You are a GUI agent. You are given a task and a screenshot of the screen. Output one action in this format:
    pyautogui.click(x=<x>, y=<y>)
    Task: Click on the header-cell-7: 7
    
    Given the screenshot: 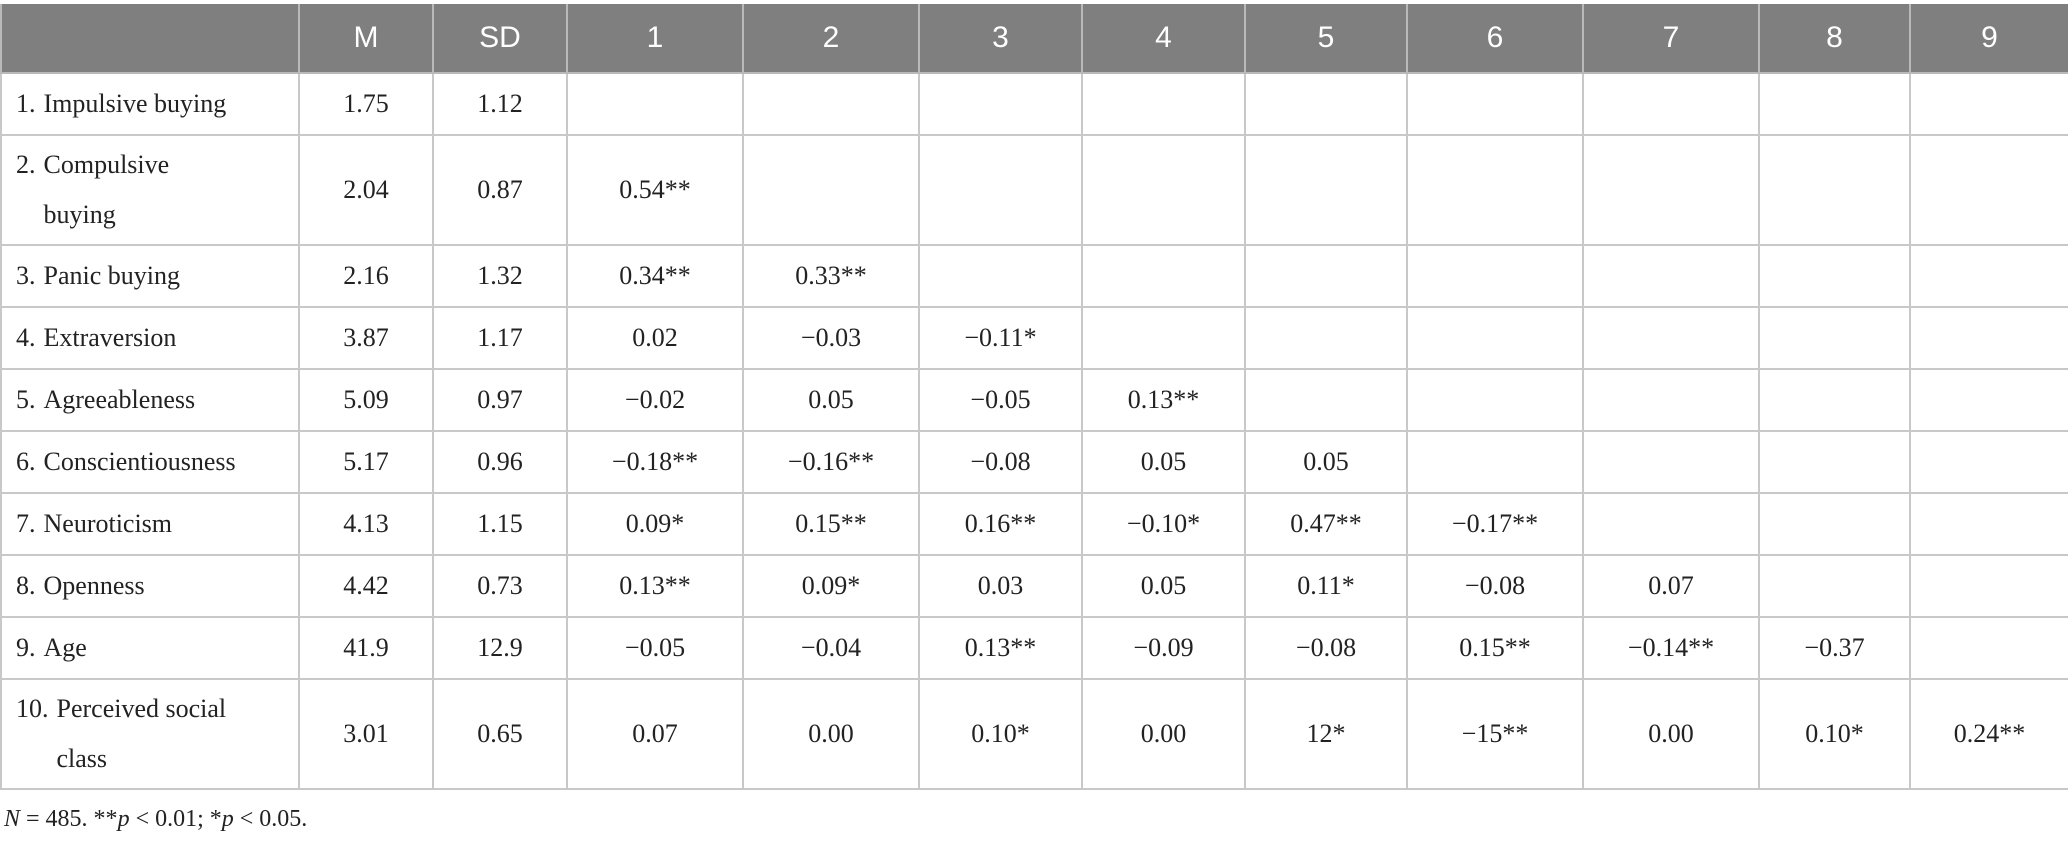 What is the action you would take?
    pyautogui.click(x=1671, y=39)
    